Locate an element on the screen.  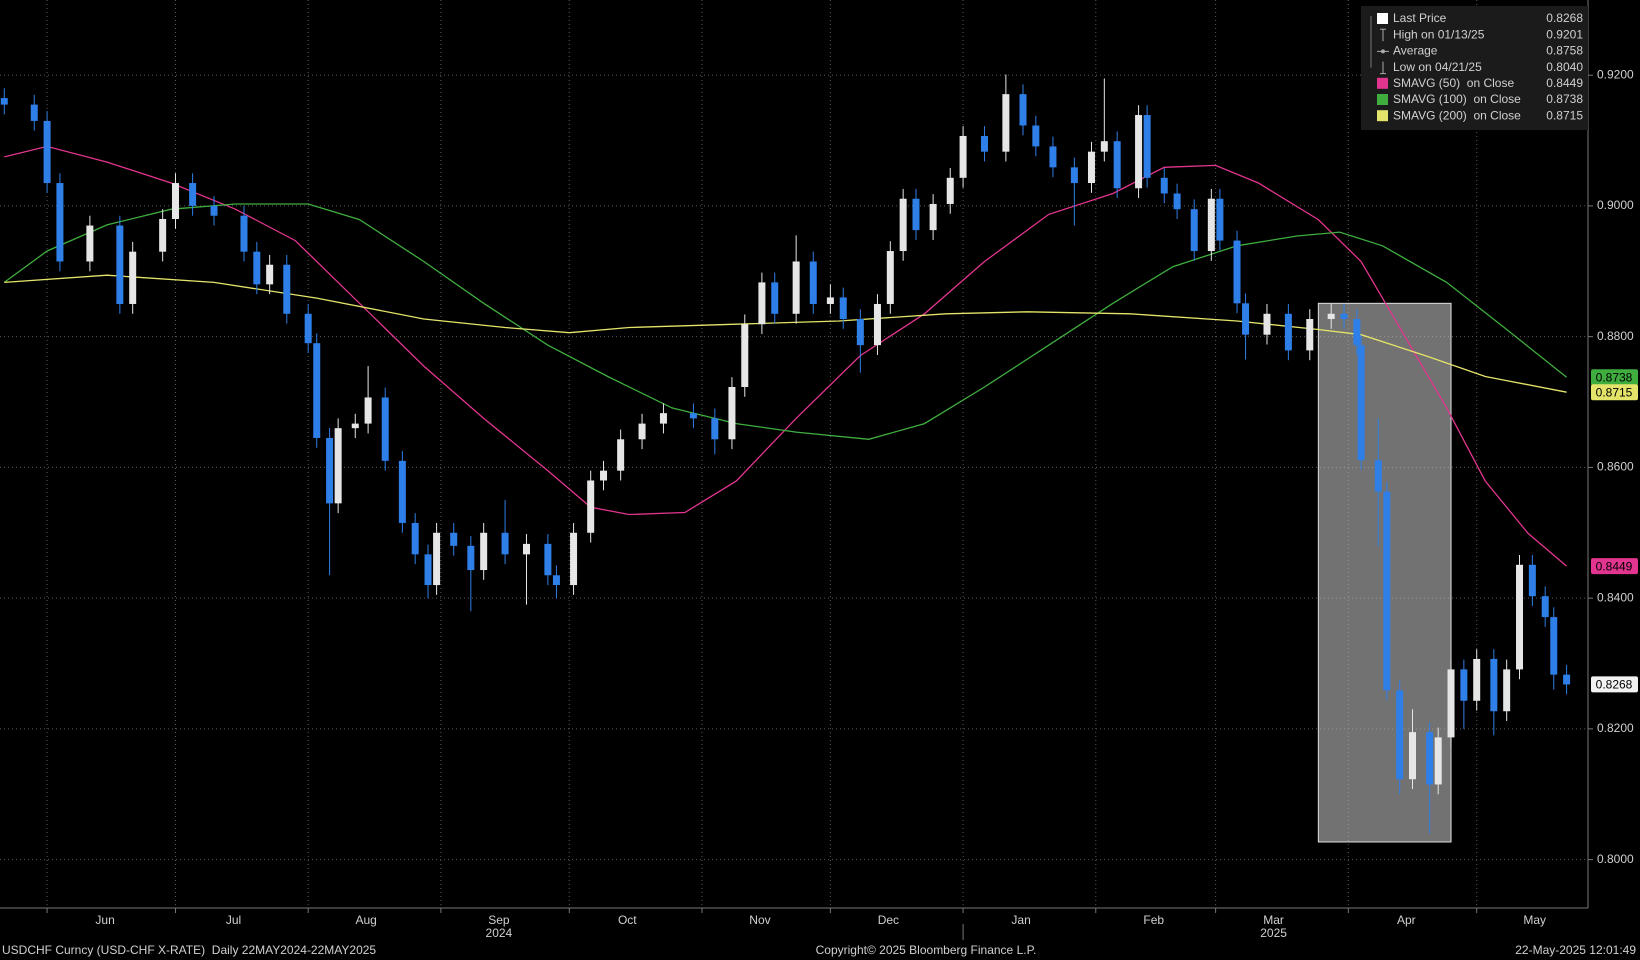
x-tick-label: Jun is located at coordinates (104, 920).